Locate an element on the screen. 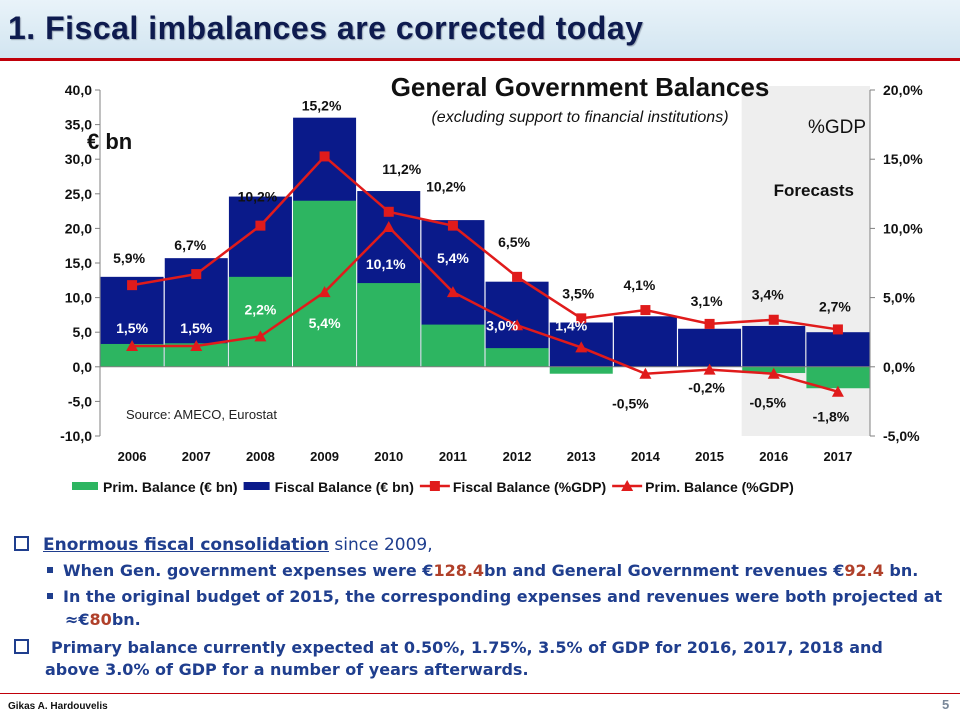 The height and width of the screenshot is (720, 960). x-tick-label: 2013 is located at coordinates (581, 456).